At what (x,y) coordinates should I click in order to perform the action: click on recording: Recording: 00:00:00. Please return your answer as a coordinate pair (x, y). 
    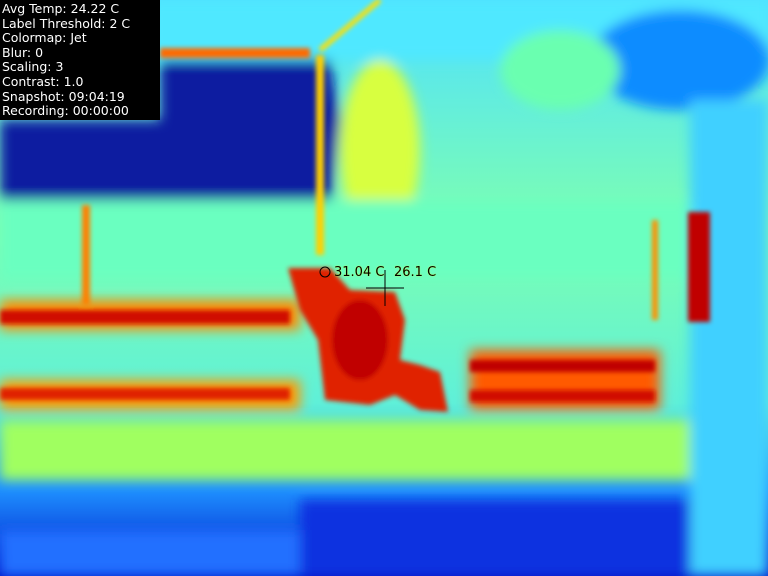
    Looking at the image, I should click on (65, 111).